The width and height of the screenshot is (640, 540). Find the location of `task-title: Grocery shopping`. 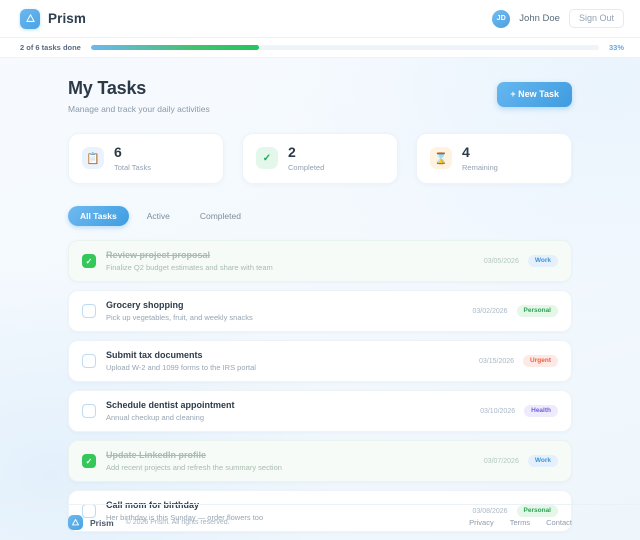

task-title: Grocery shopping is located at coordinates (145, 305).